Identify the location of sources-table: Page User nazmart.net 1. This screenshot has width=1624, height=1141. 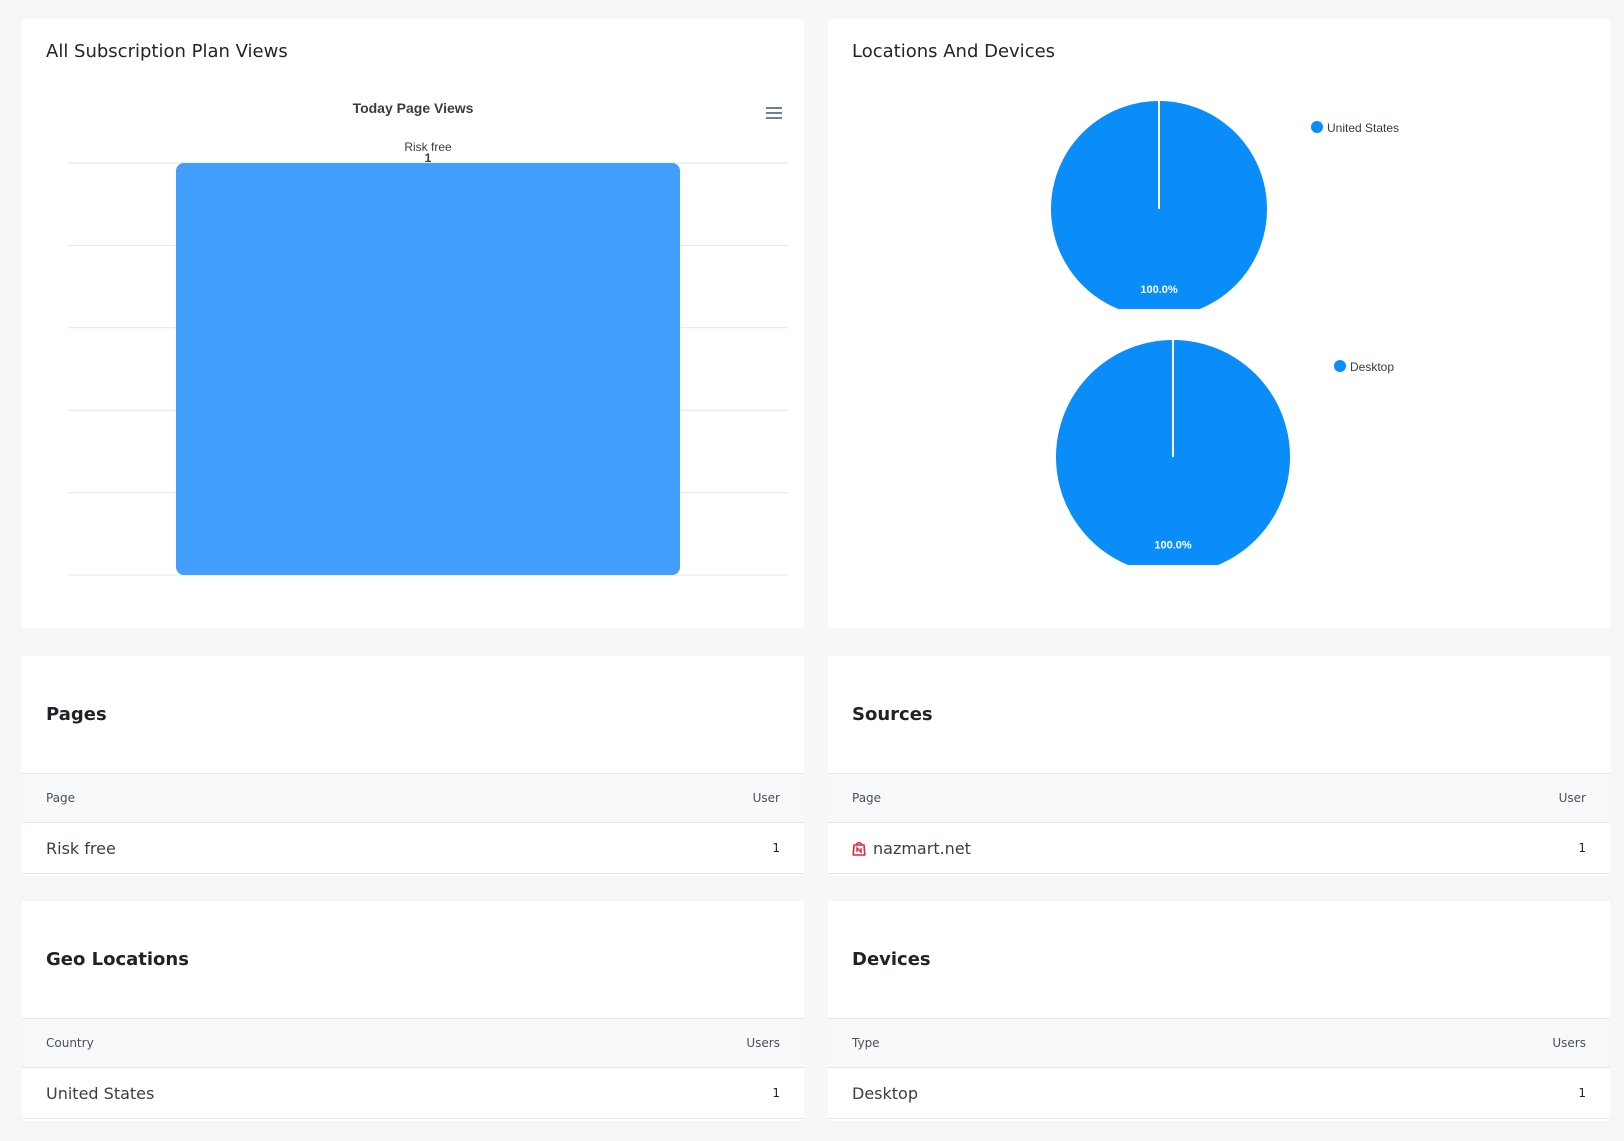
(1219, 823).